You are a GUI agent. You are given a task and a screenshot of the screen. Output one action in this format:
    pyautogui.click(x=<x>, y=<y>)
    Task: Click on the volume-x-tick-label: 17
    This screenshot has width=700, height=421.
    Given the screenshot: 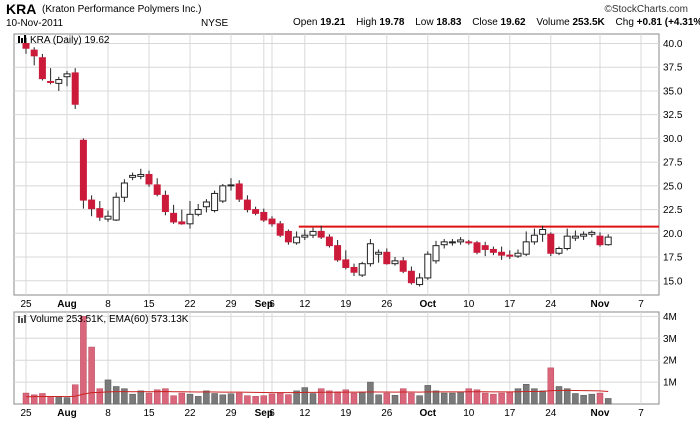 What is the action you would take?
    pyautogui.click(x=510, y=413)
    